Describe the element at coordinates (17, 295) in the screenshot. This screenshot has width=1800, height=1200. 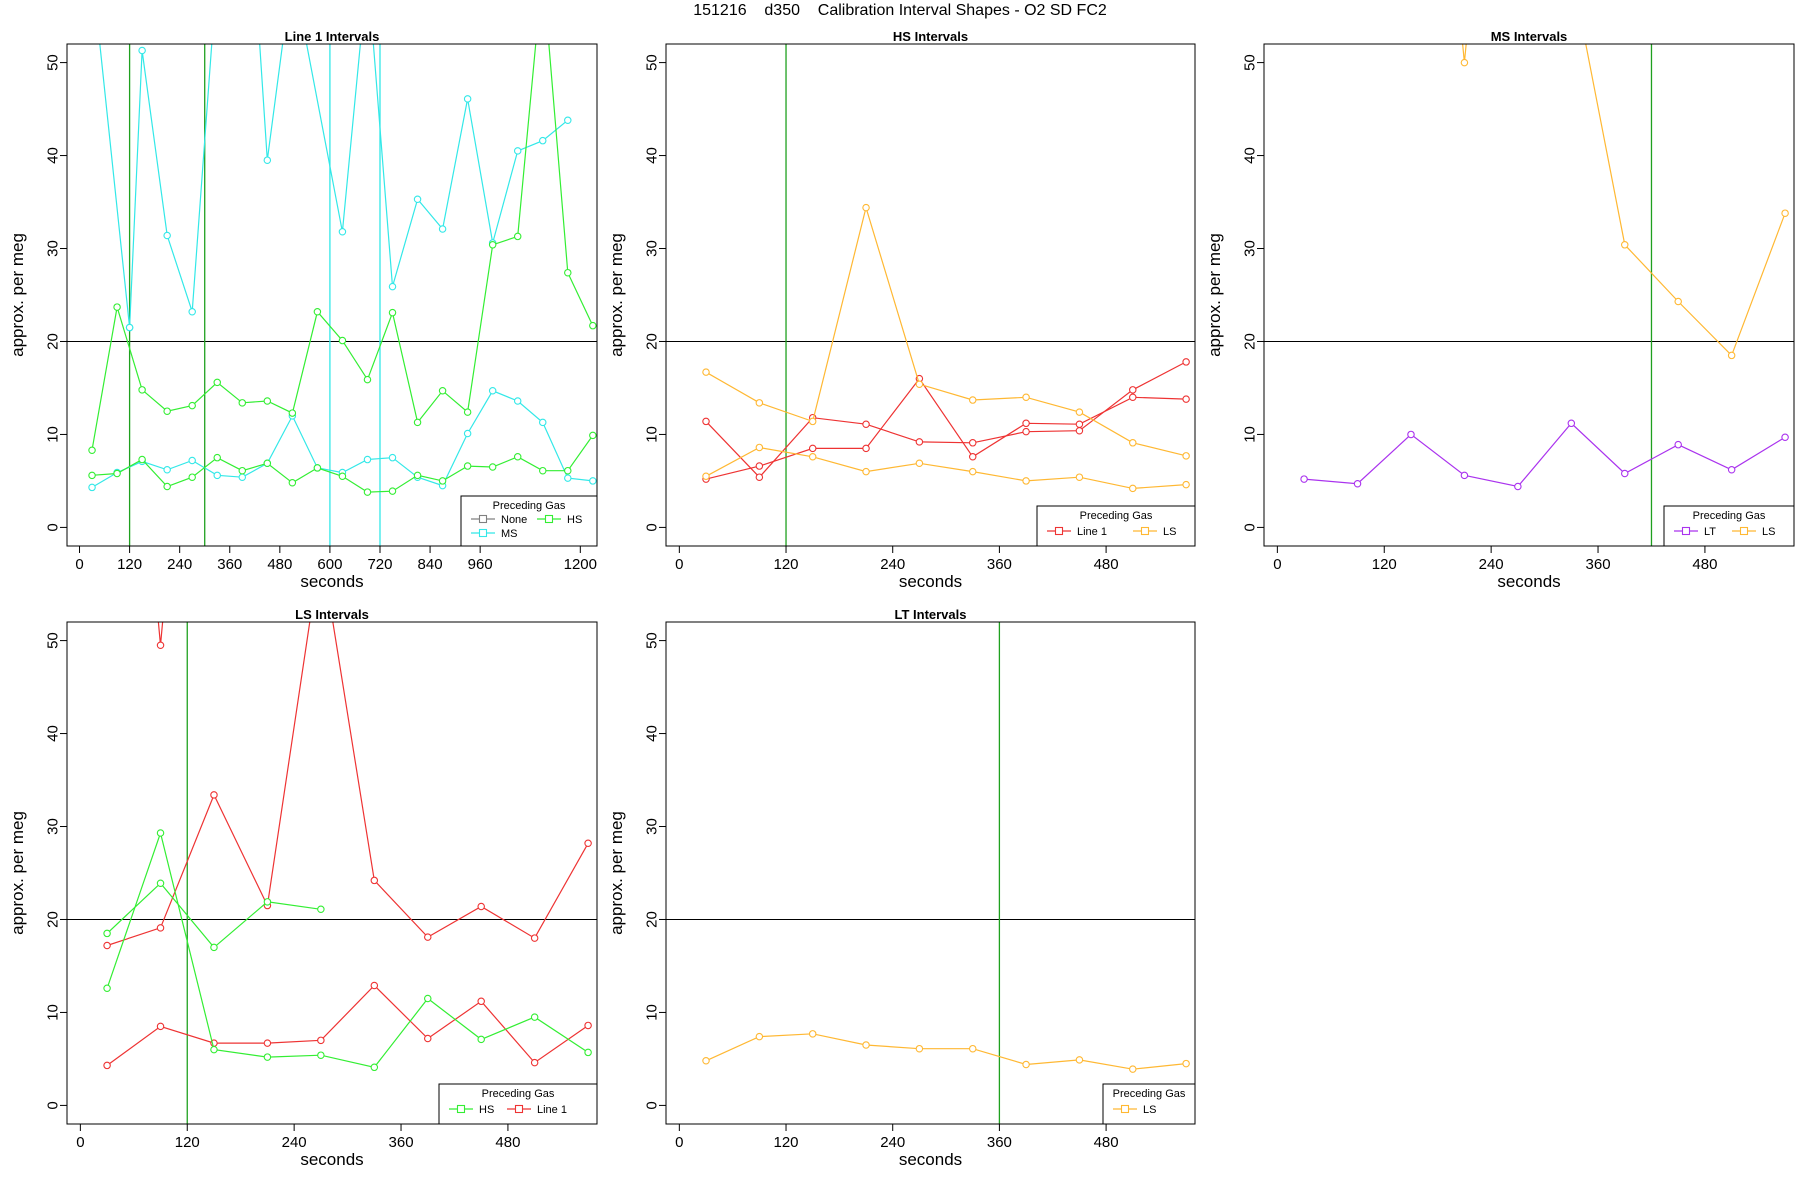
I see `y-axis-label: approx. per meg` at that location.